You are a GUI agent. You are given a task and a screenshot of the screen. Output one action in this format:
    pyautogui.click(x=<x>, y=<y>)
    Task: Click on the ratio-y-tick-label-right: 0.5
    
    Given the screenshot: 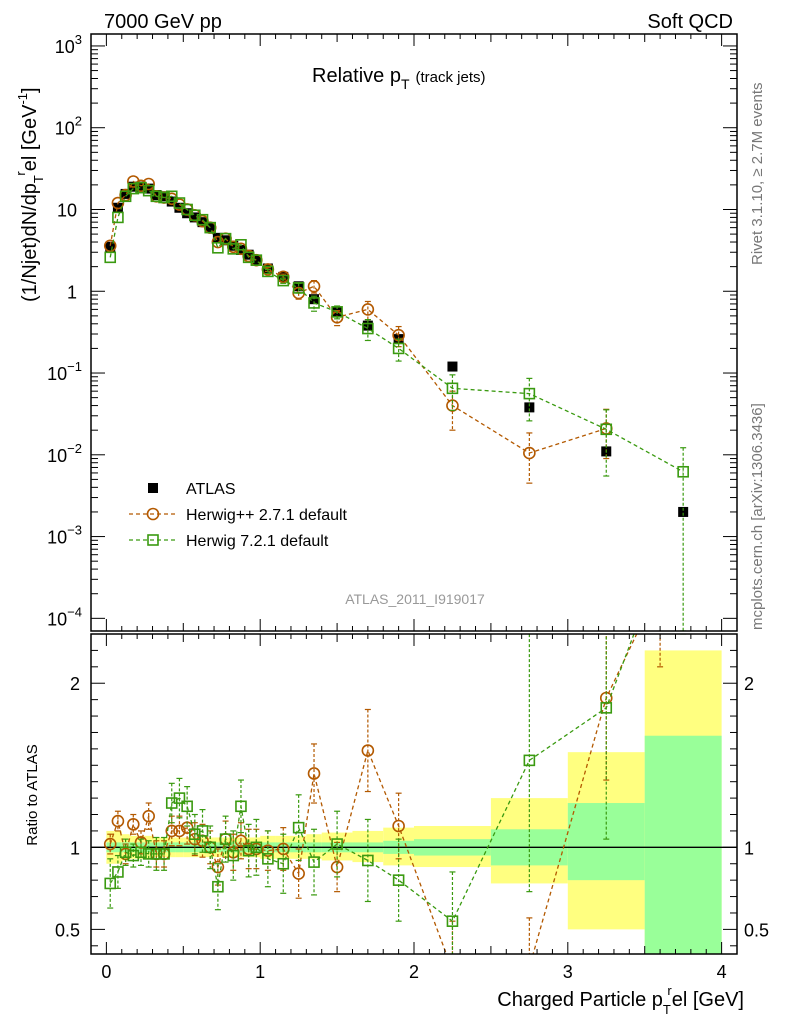 What is the action you would take?
    pyautogui.click(x=756, y=930)
    